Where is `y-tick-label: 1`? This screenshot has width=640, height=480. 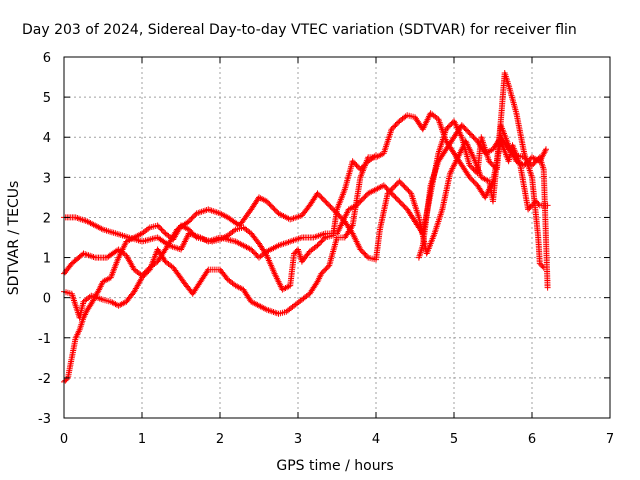 y-tick-label: 1 is located at coordinates (47, 259).